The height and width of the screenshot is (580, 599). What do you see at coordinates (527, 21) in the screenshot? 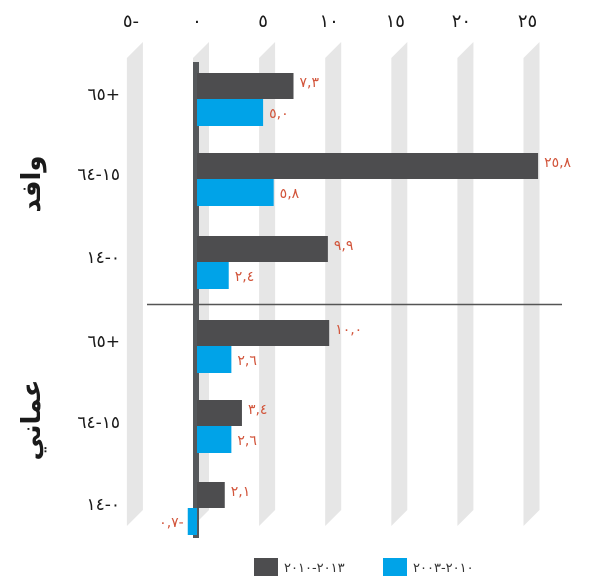
I see `x-tick-label-6: ٢٥` at bounding box center [527, 21].